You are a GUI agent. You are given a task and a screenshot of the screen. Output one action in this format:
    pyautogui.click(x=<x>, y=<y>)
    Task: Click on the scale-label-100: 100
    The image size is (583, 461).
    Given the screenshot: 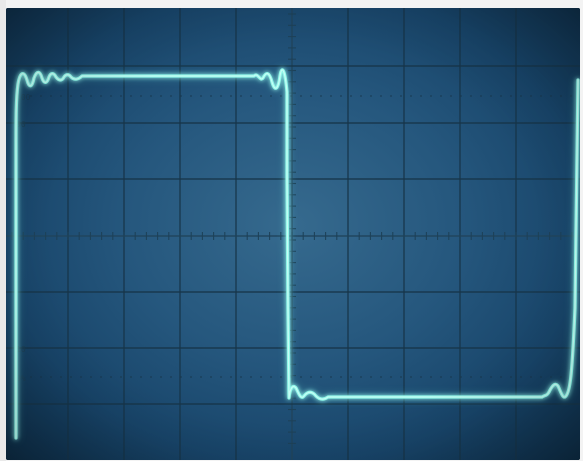 What is the action you would take?
    pyautogui.click(x=23, y=97)
    